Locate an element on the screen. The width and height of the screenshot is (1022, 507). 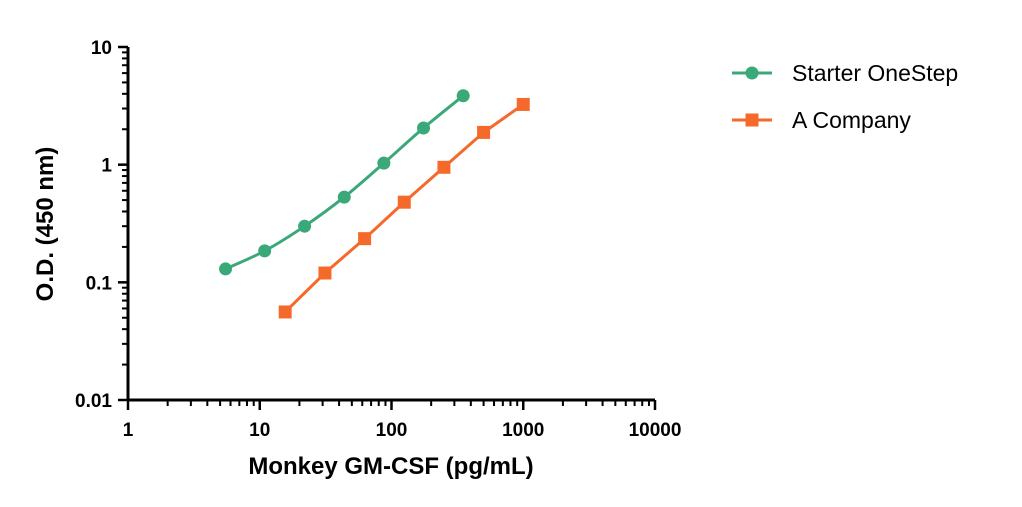
y-tick-label: 0.01 is located at coordinates (93, 401).